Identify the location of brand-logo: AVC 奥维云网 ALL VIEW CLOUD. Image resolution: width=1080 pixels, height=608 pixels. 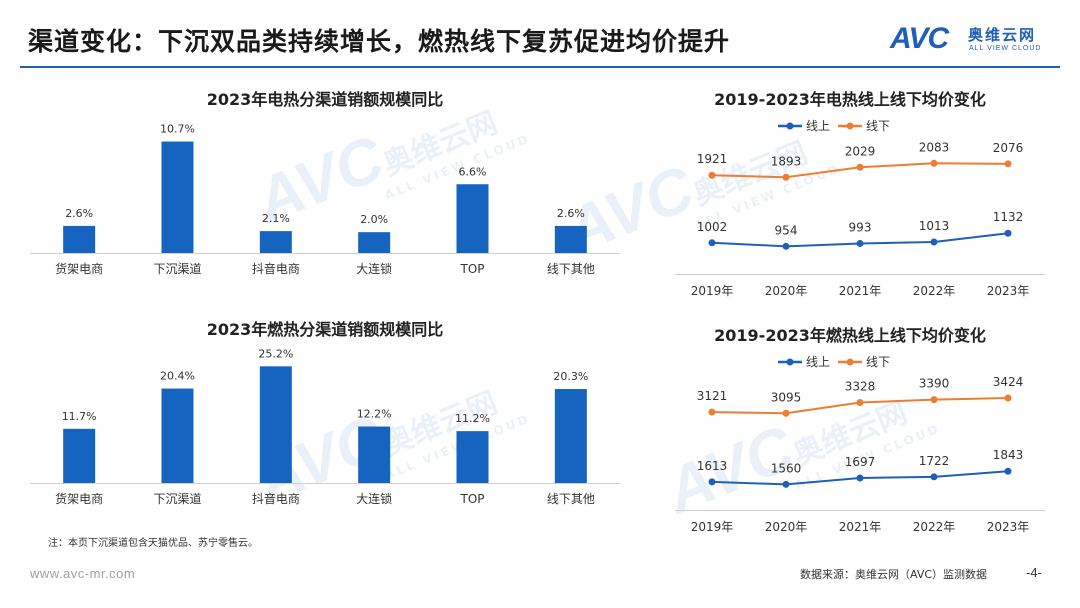
(975, 42).